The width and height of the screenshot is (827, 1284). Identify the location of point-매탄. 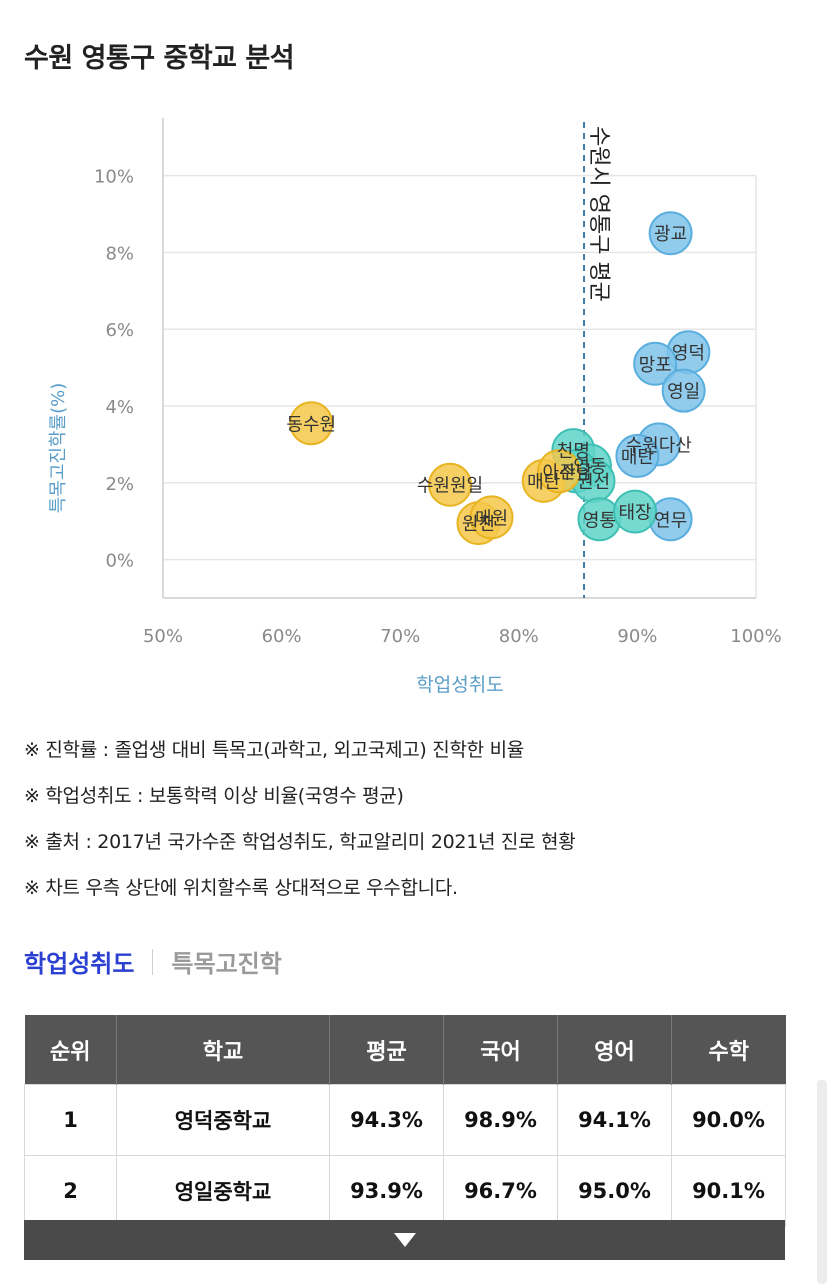
(637, 455).